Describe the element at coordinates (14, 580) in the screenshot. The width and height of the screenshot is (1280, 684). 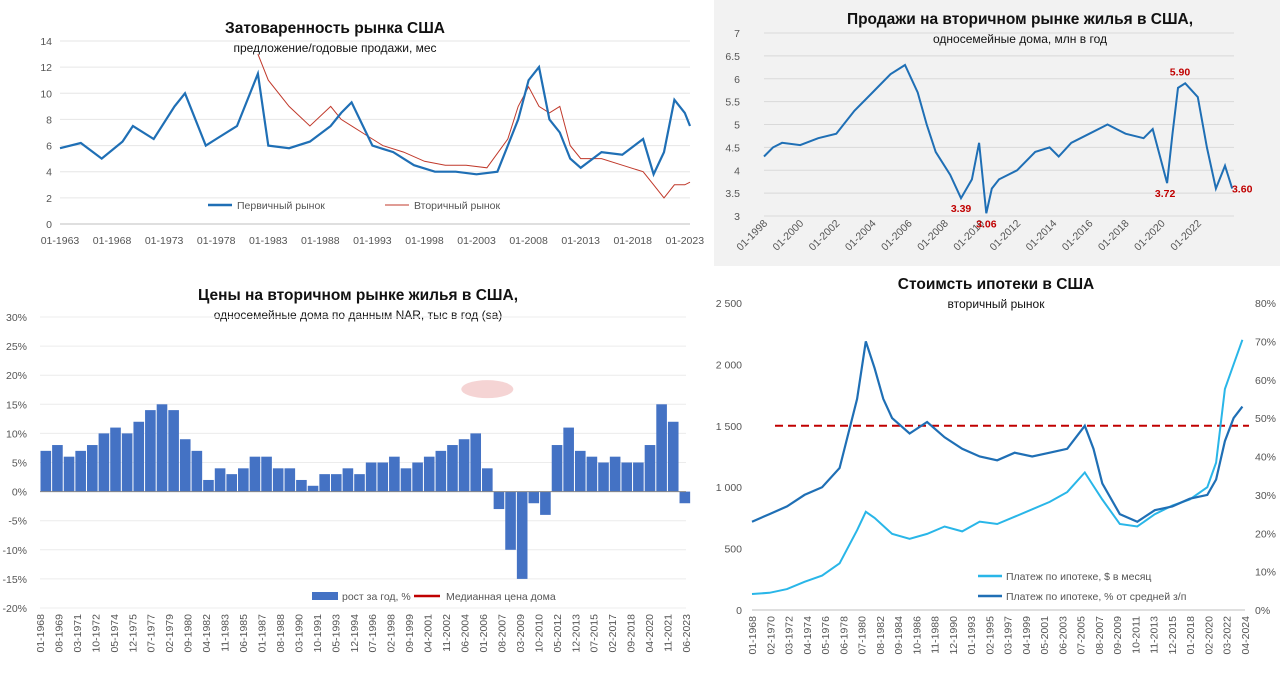
I see `y-tick-label: -15%` at that location.